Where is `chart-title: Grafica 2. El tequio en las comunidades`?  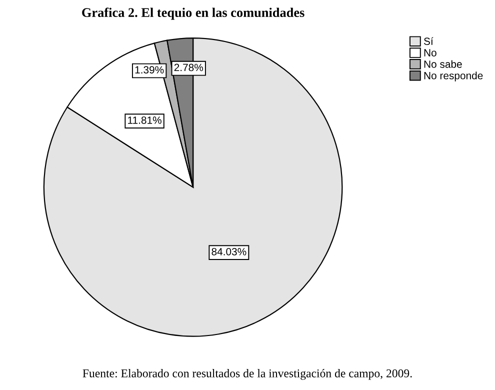 chart-title: Grafica 2. El tequio en las comunidades is located at coordinates (193, 14).